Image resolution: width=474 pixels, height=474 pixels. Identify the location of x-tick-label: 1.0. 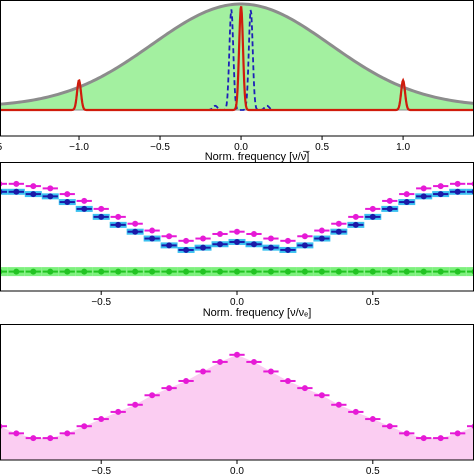
(403, 147).